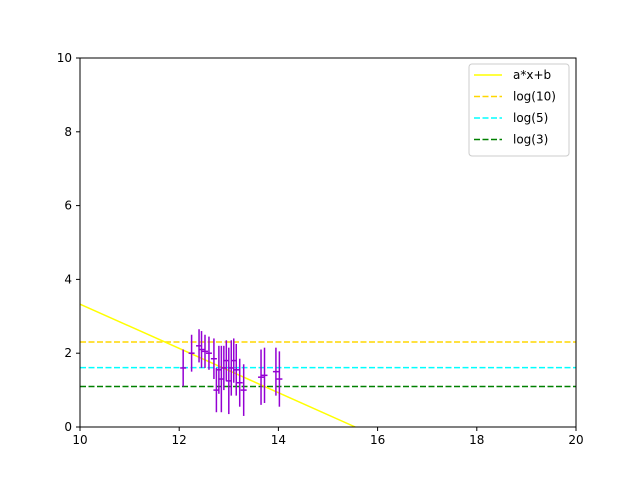 This screenshot has height=480, width=640. Describe the element at coordinates (218, 365) in the screenshot. I see `fit-line` at that location.